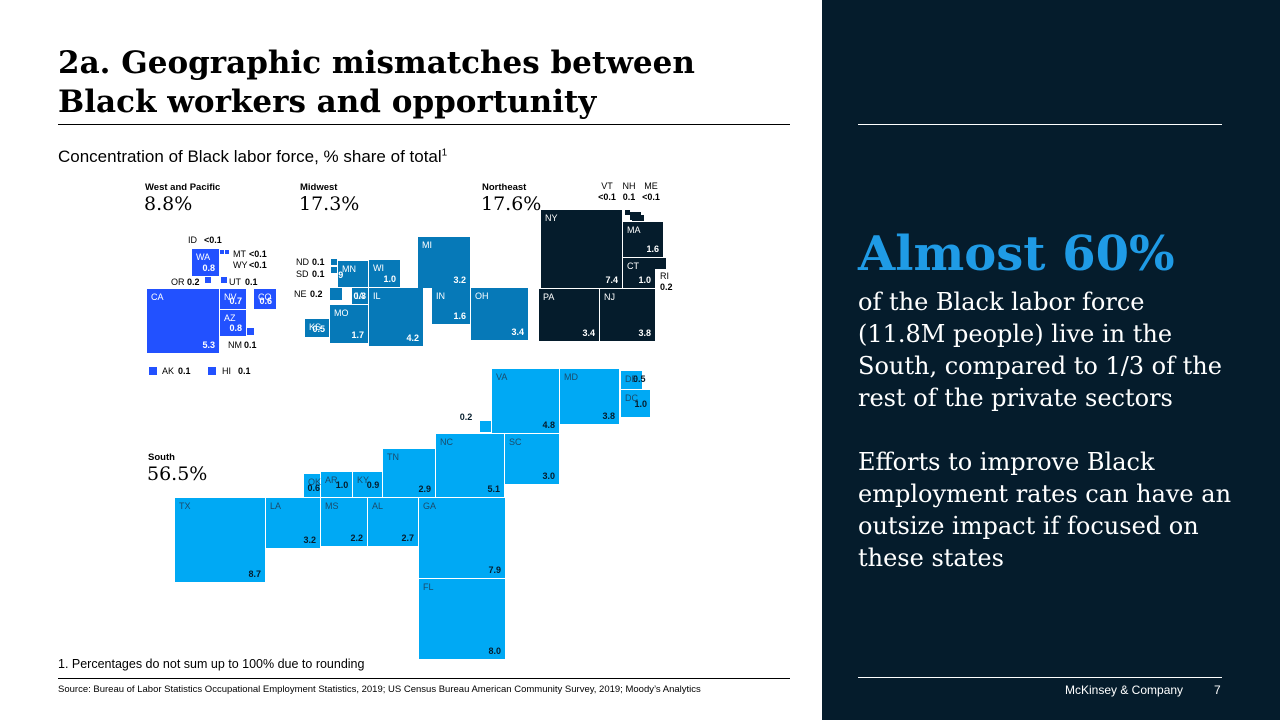 This screenshot has width=1280, height=720. I want to click on tile-value-va: 4.8, so click(548, 425).